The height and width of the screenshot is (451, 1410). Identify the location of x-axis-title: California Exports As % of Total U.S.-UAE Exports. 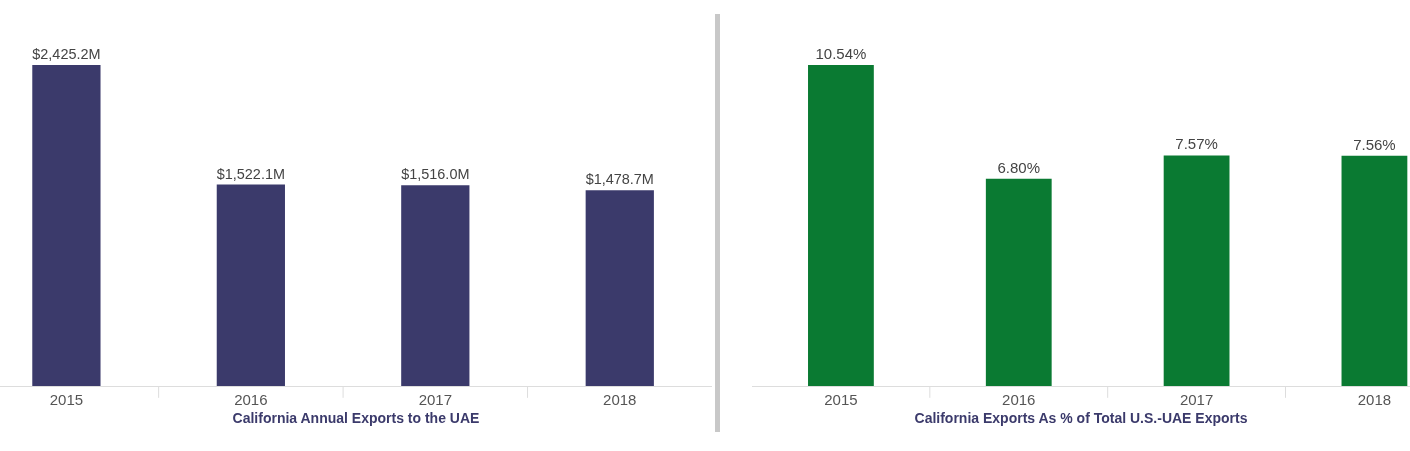
(1081, 418).